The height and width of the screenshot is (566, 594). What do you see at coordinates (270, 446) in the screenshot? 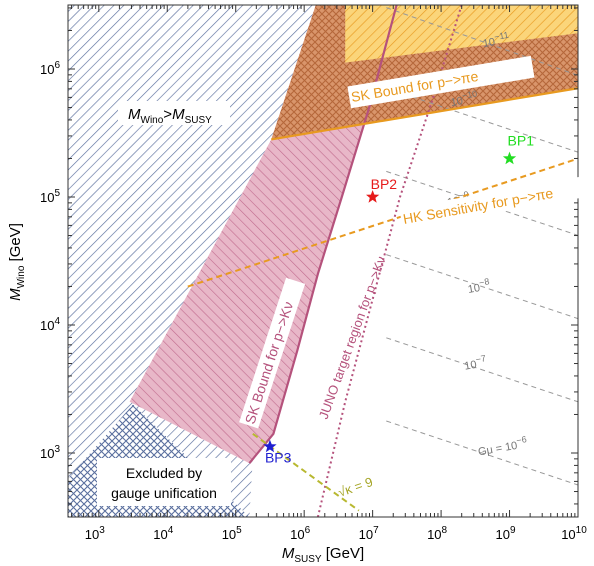
I see `benchmark-star-bp3` at bounding box center [270, 446].